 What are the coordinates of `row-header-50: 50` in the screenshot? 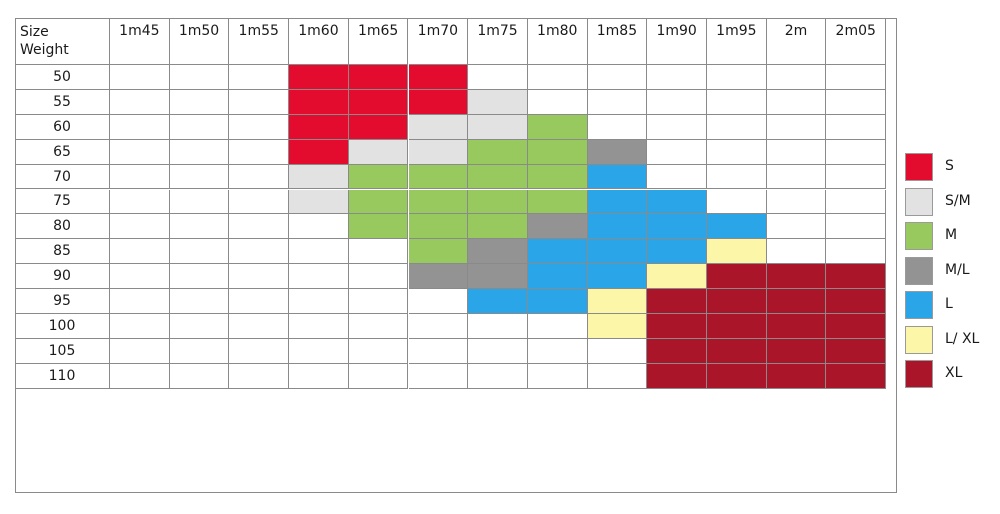 It's located at (62, 77).